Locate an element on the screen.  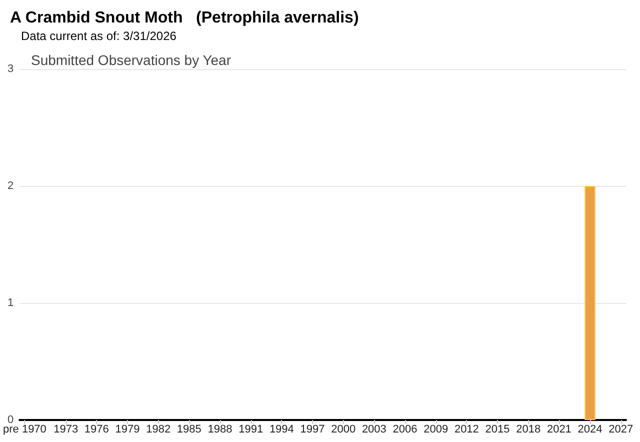
x-tick-label: 1985 is located at coordinates (189, 430).